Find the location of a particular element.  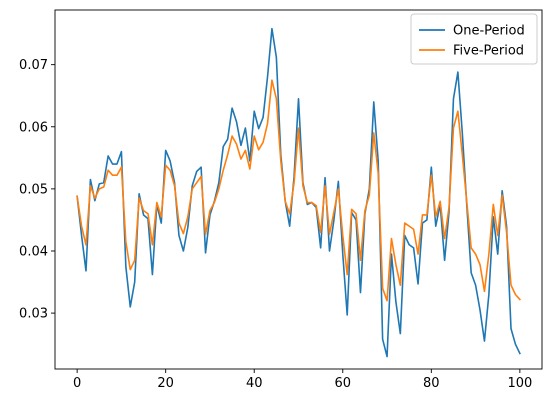

legend-label-five-period: Five-Period is located at coordinates (488, 51).